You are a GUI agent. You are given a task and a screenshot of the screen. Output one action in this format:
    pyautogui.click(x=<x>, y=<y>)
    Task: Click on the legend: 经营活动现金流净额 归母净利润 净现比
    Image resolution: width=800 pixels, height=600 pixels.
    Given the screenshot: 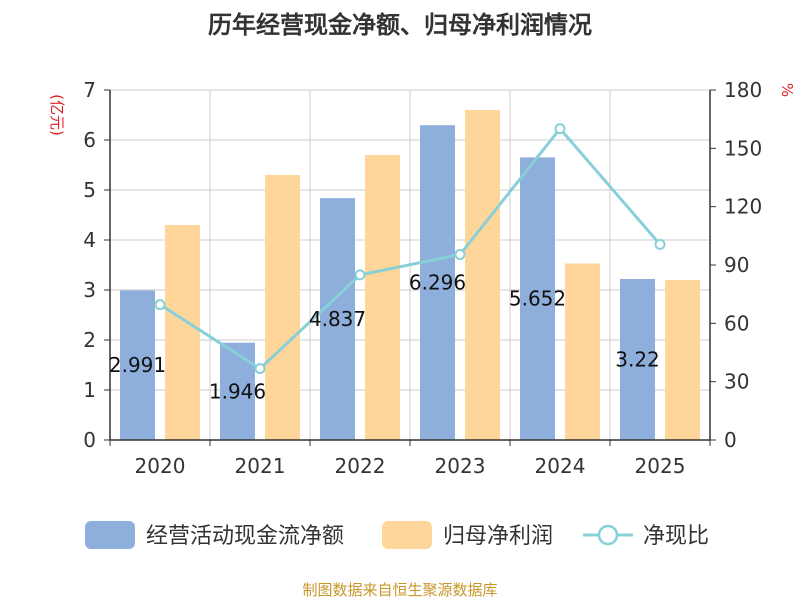 What is the action you would take?
    pyautogui.click(x=397, y=535)
    